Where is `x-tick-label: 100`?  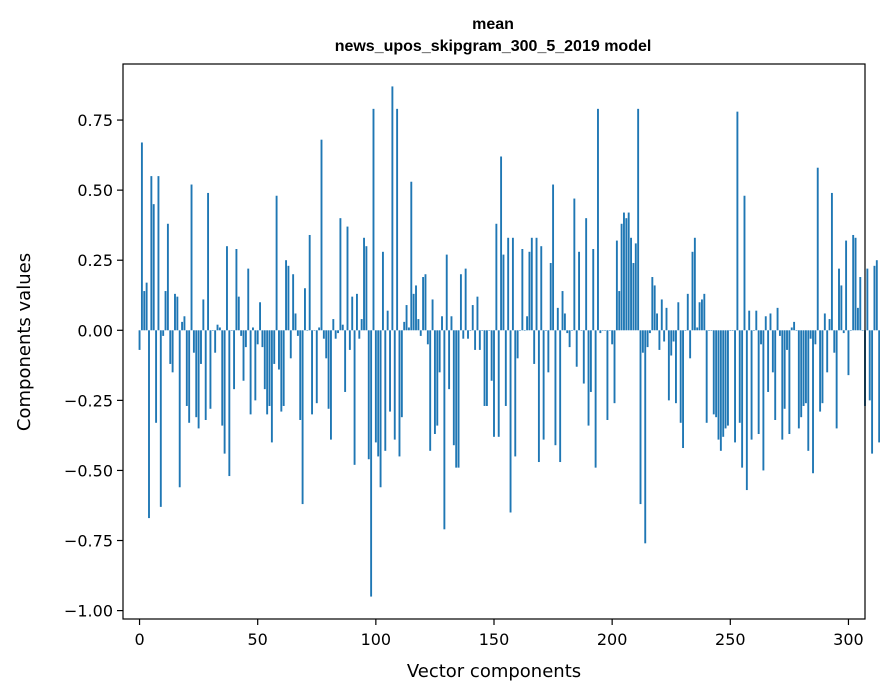
x-tick-label: 100 is located at coordinates (376, 639).